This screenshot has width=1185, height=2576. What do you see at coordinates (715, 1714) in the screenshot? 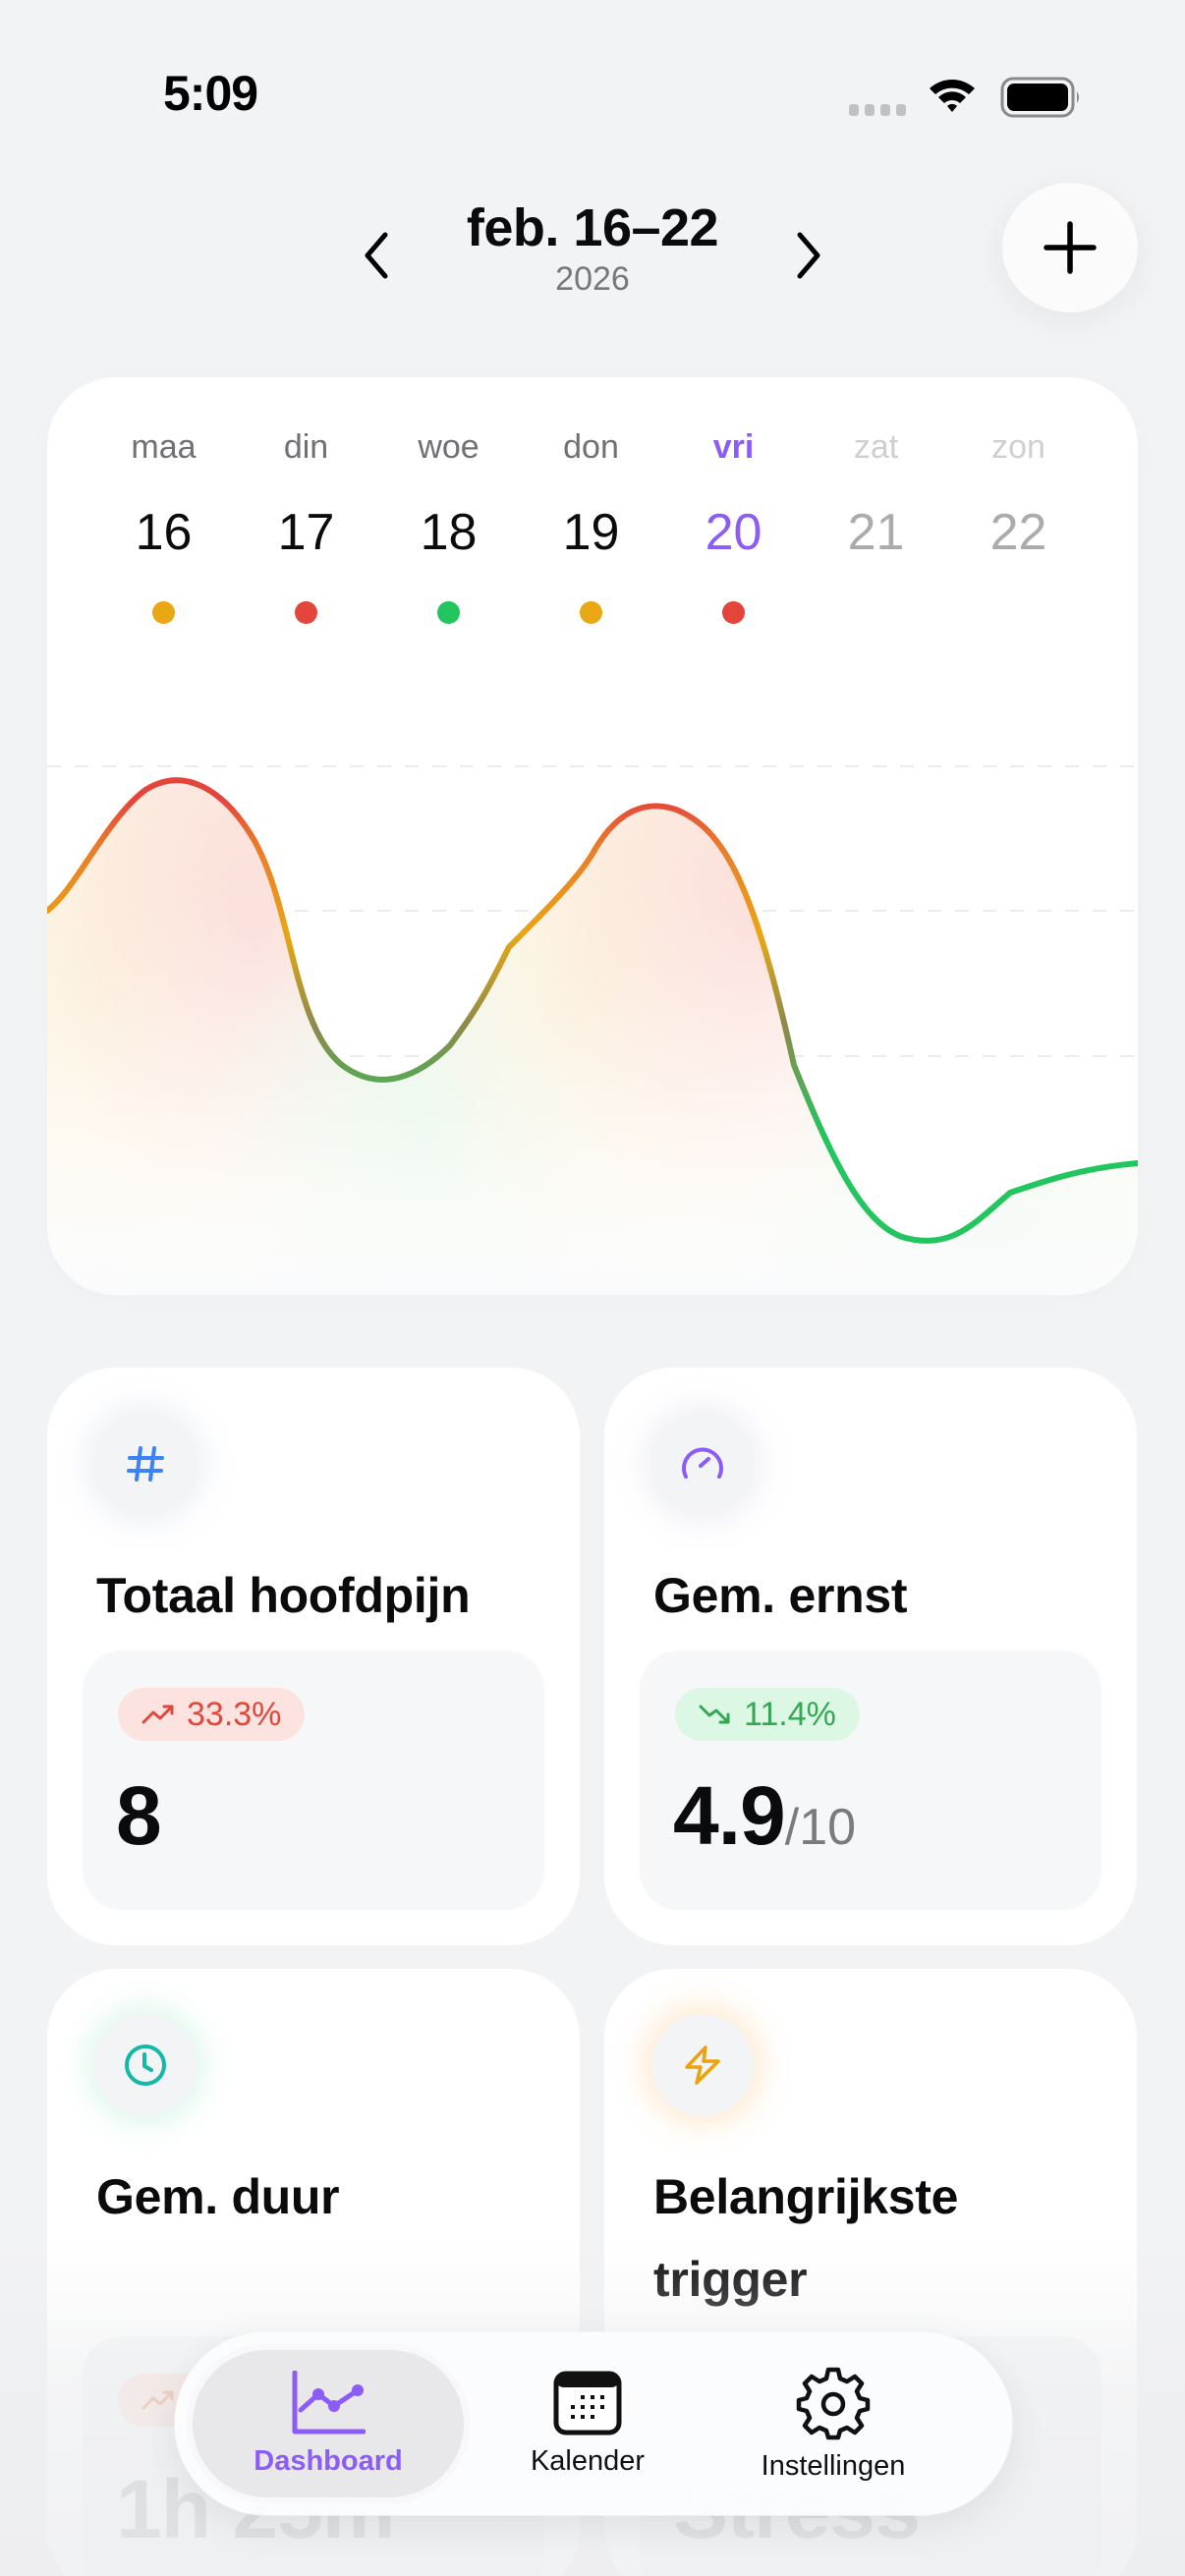
I see `trend-down-icon` at bounding box center [715, 1714].